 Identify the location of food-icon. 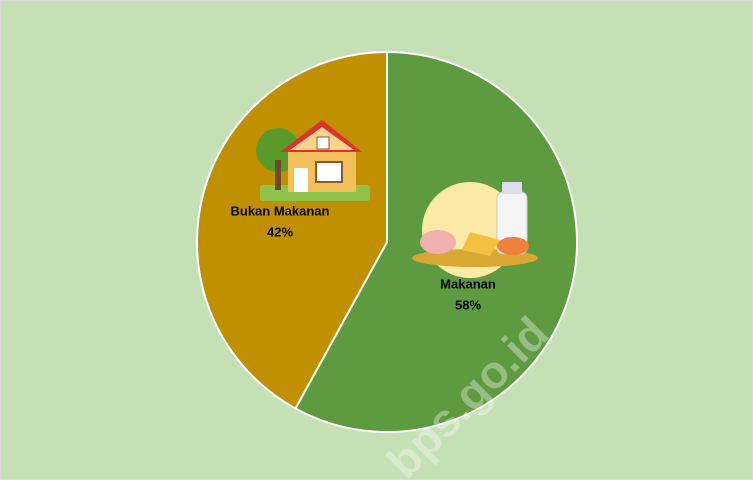
(475, 230).